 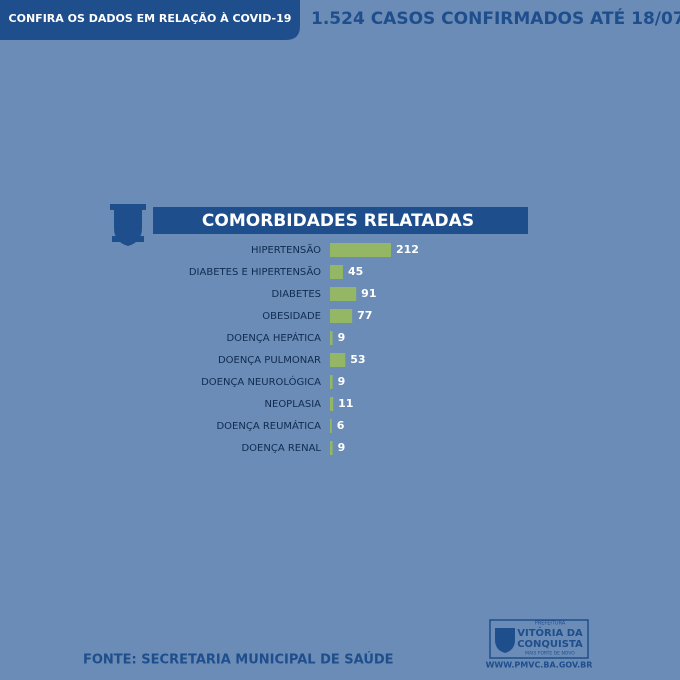 What do you see at coordinates (268, 425) in the screenshot?
I see `category-label: DOENÇA REUMÁTICA` at bounding box center [268, 425].